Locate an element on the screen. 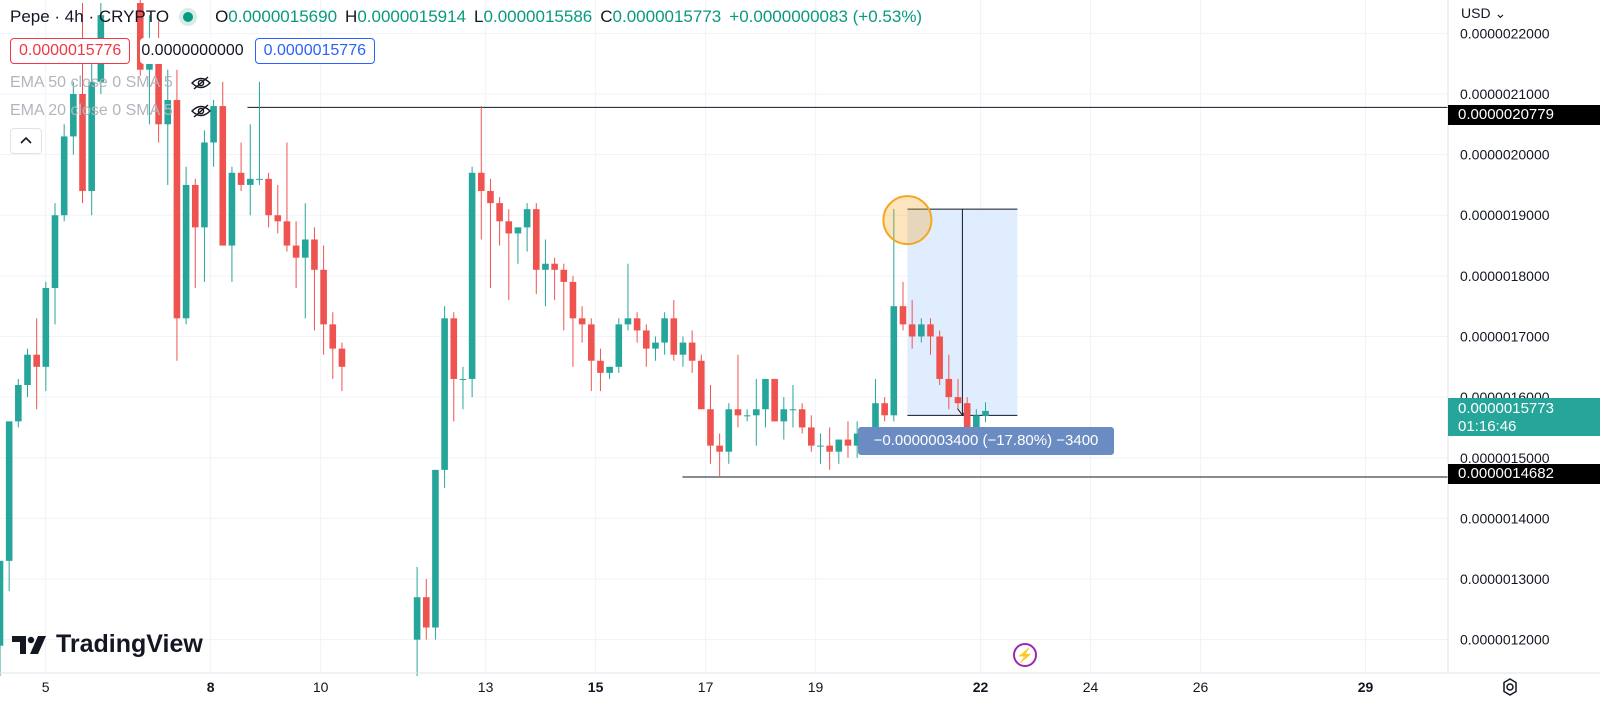 This screenshot has height=715, width=1600. chevron-up-icon is located at coordinates (26, 140).